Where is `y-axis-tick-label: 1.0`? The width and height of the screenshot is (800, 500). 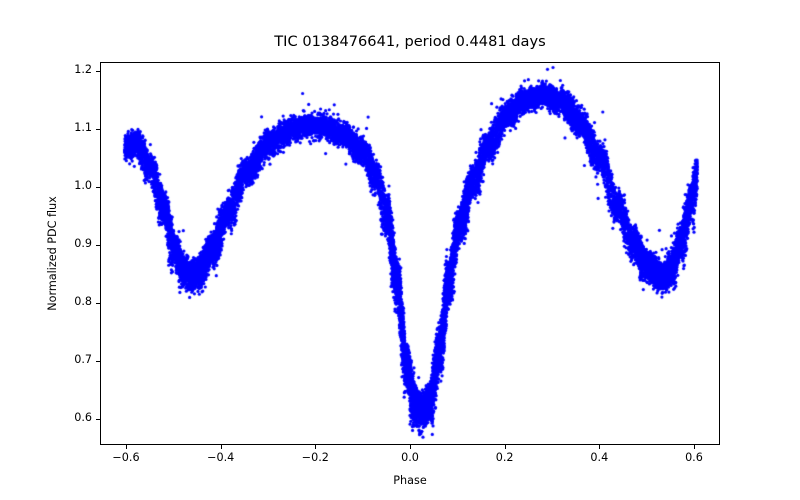 y-axis-tick-label: 1.0 is located at coordinates (83, 185).